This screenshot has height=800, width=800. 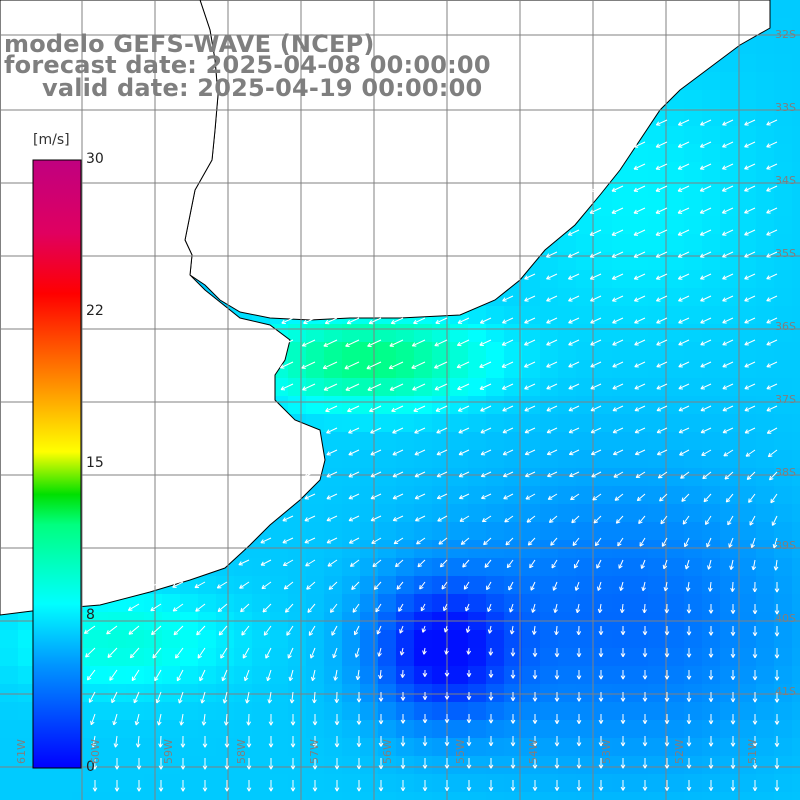 I want to click on latitude-label: 35S, so click(x=785, y=253).